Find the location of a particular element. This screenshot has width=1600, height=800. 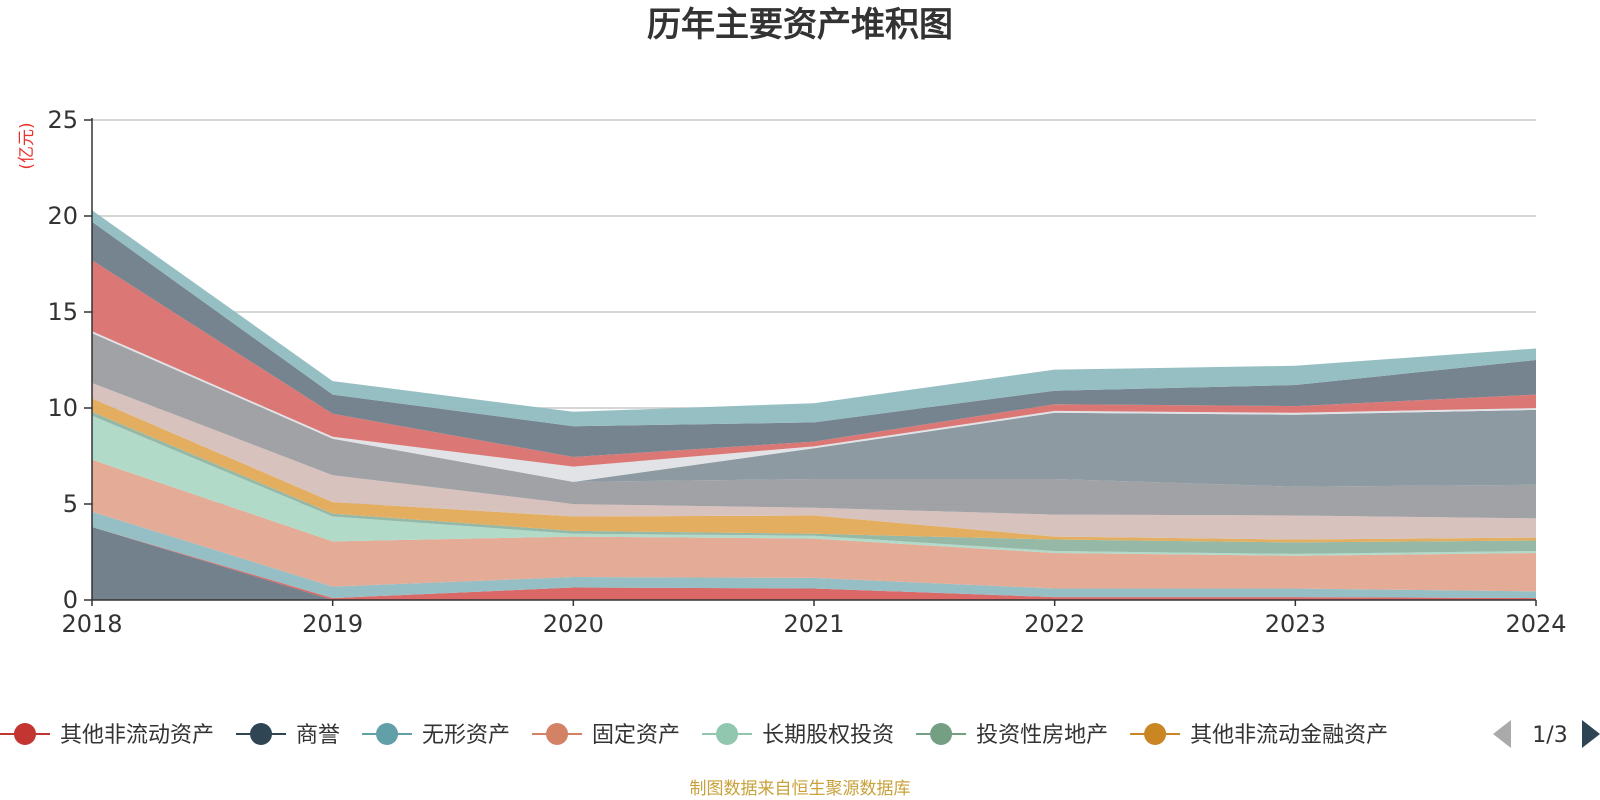

legend-item: 固定资产 is located at coordinates (606, 735).